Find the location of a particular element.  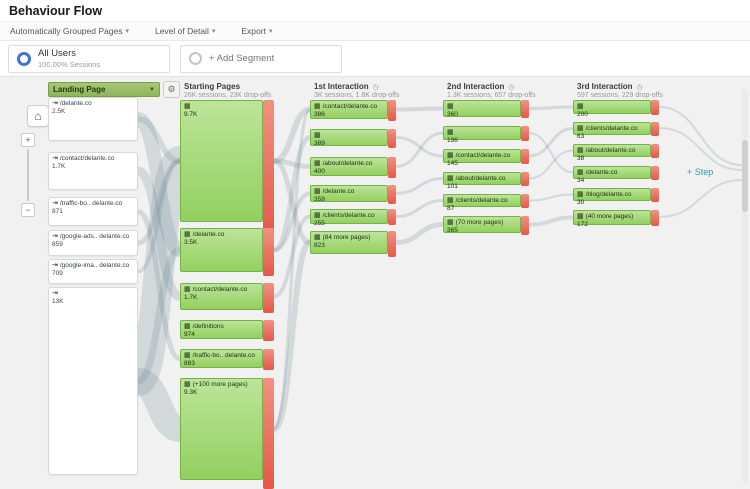

zoom-slider is located at coordinates (28, 175).